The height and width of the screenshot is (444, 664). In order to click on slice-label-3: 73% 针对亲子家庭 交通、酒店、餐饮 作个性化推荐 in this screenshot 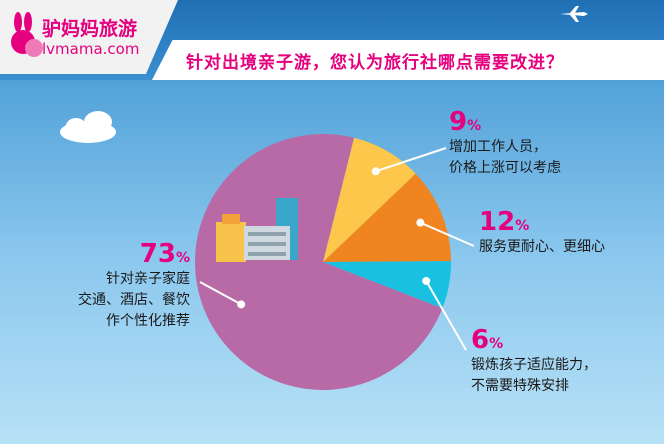, I will do `click(134, 286)`.